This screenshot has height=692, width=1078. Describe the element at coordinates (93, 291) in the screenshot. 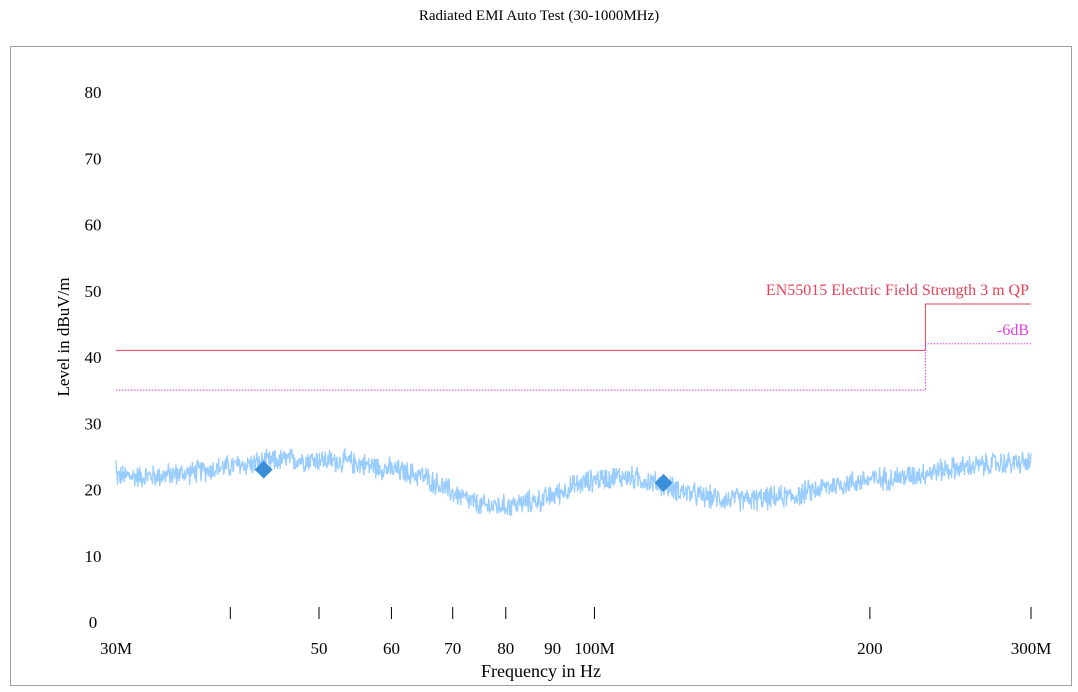

I see `y-tick-label: 50` at that location.